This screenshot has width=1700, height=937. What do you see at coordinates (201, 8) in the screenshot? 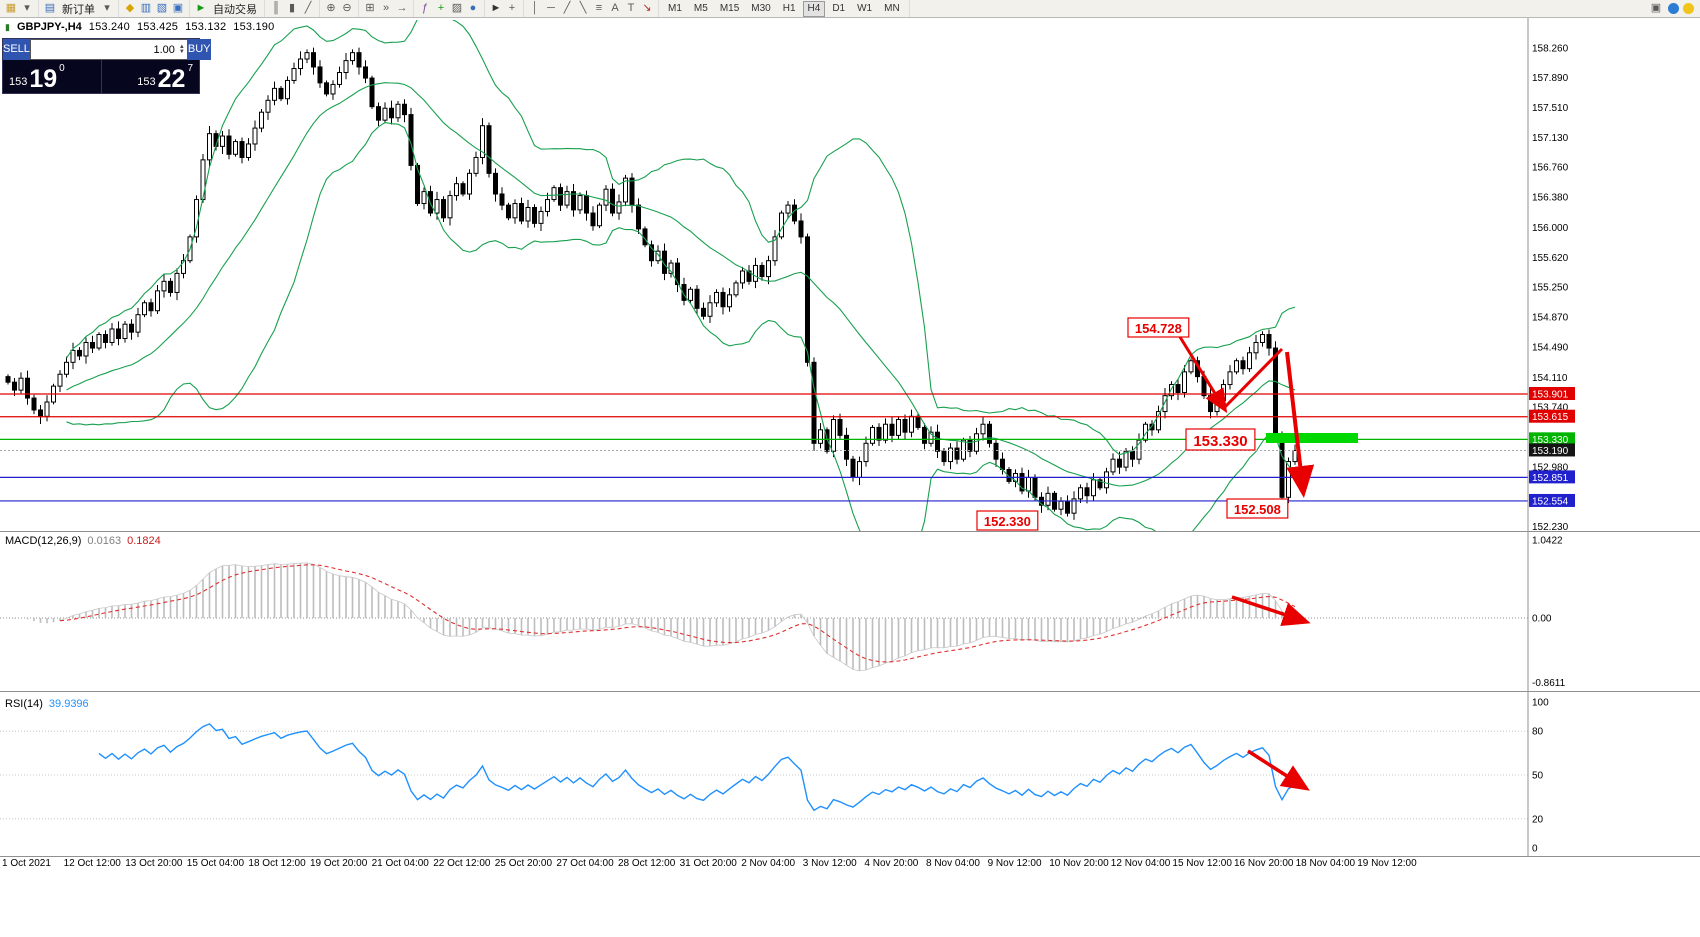
I see `auto-trading-icon: ►` at bounding box center [201, 8].